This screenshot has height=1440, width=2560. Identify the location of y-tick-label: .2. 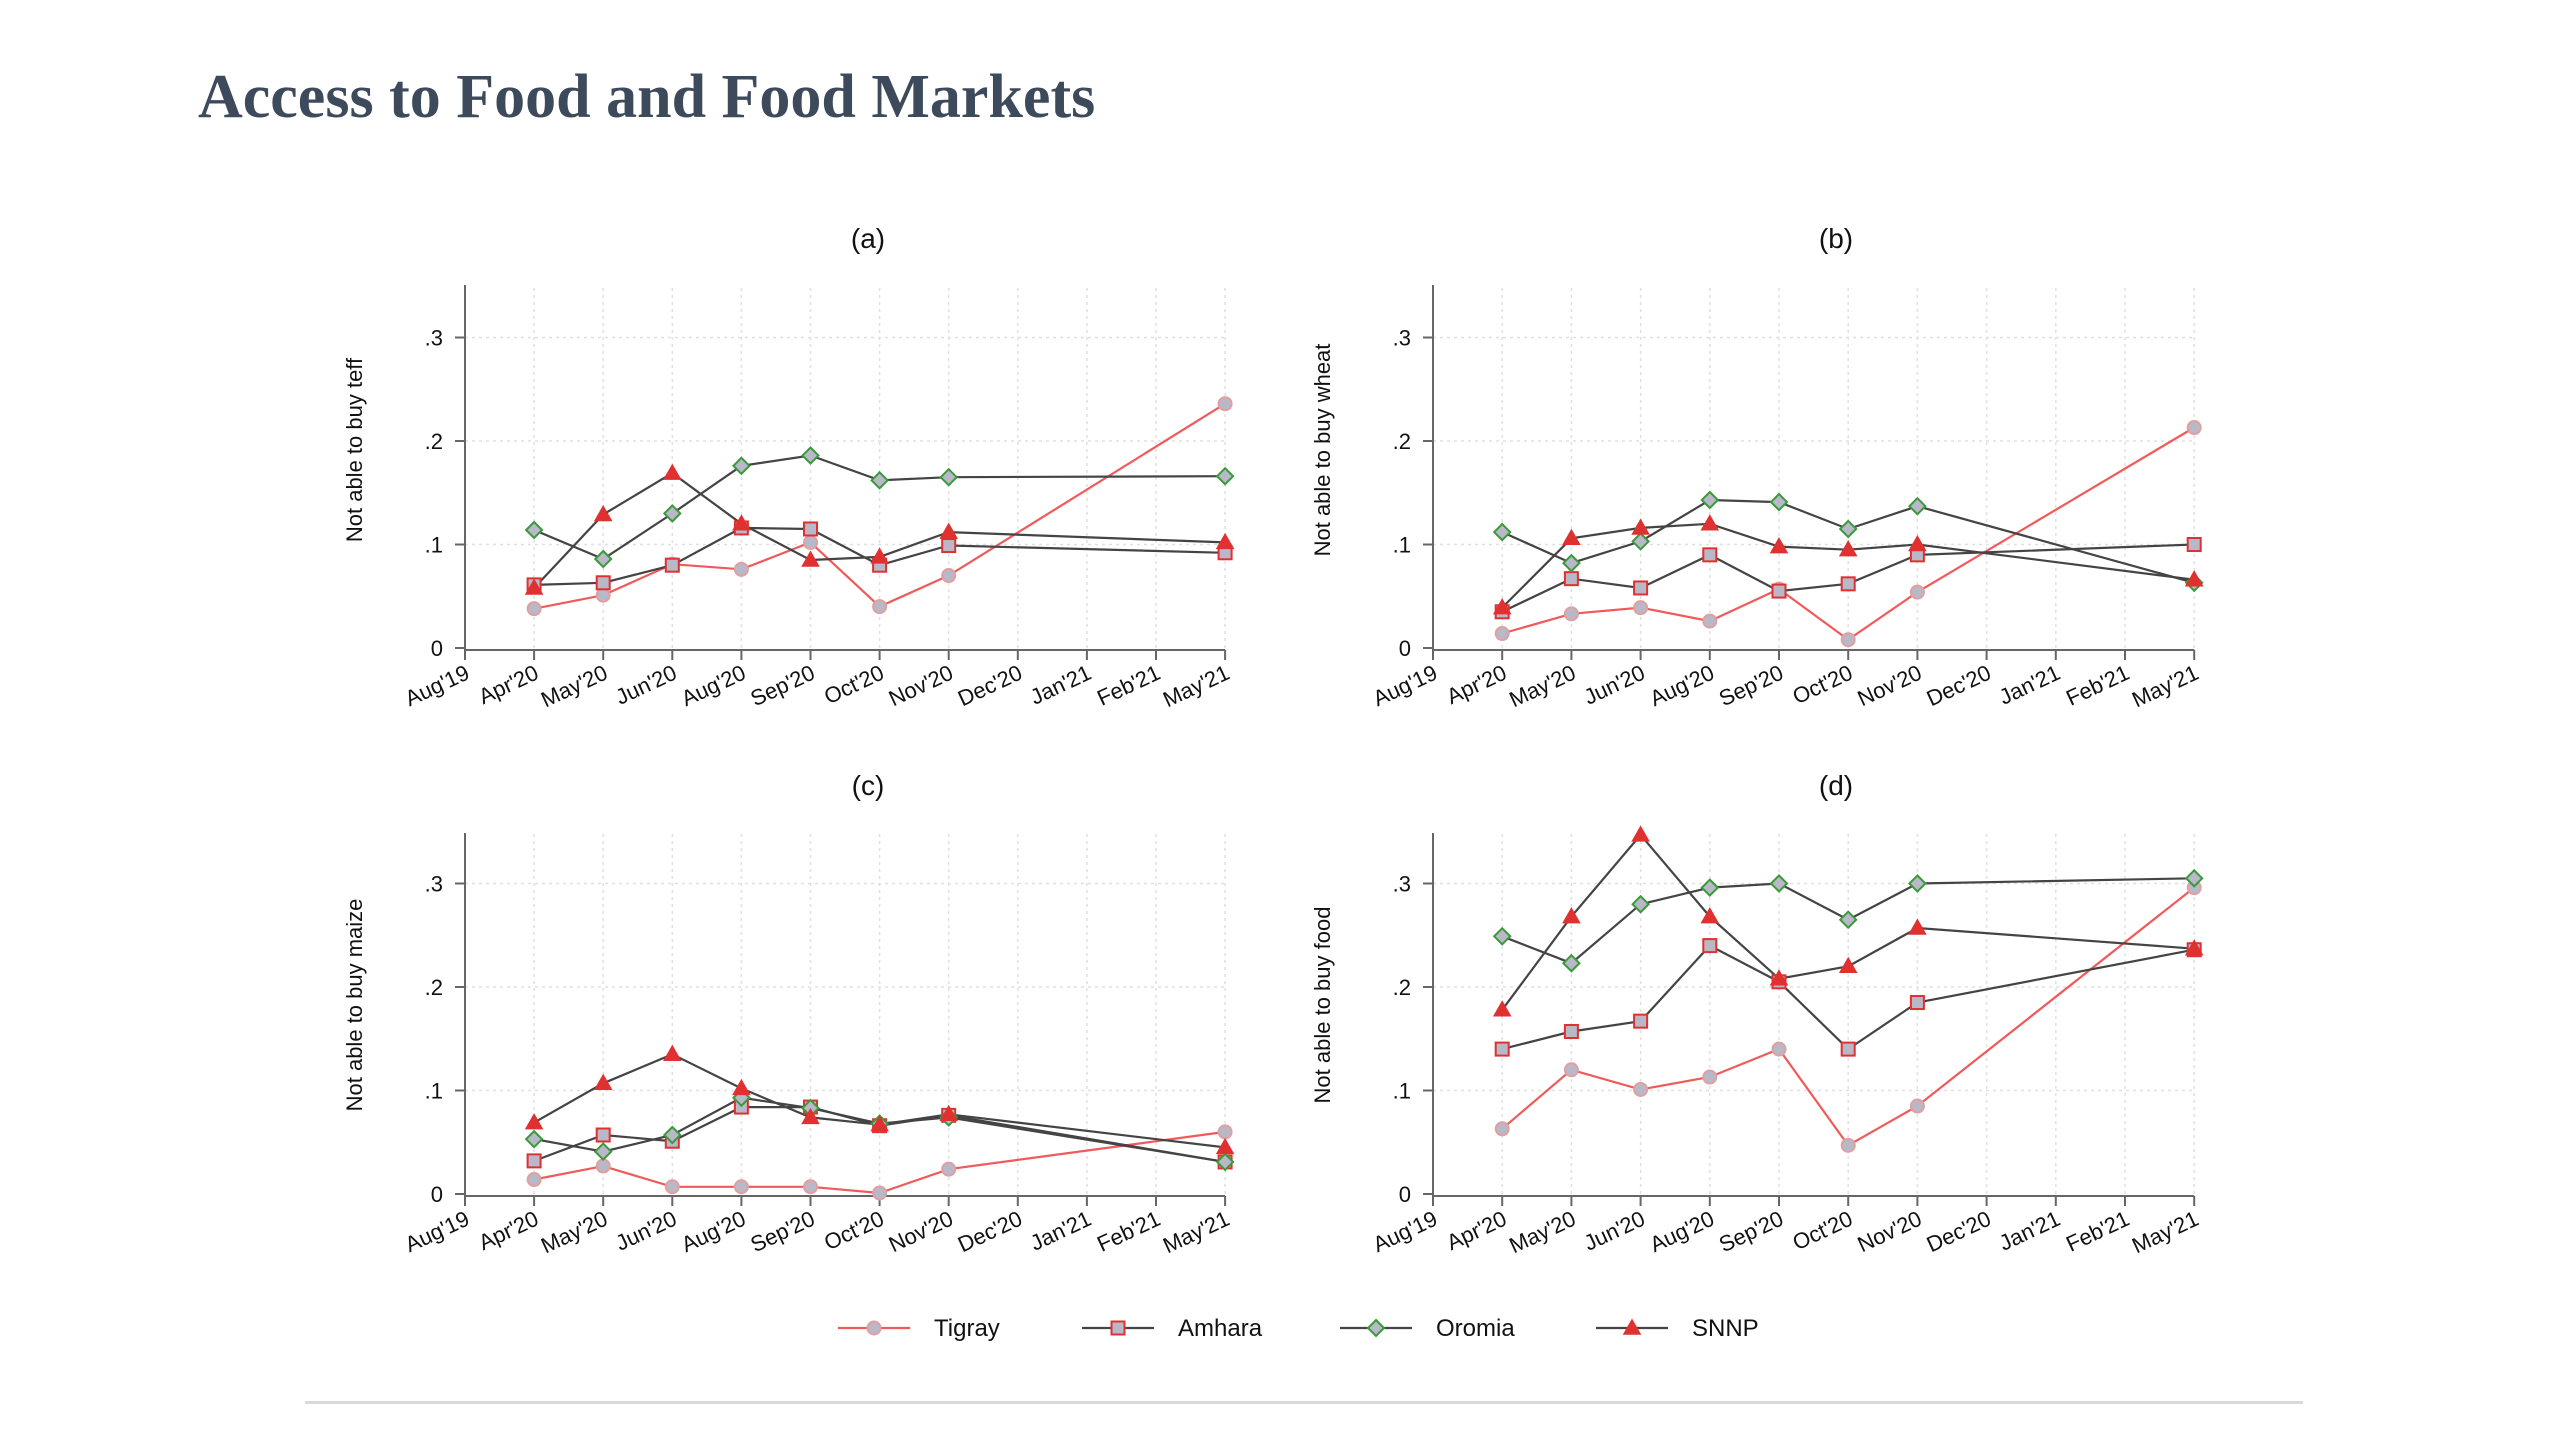
(434, 441).